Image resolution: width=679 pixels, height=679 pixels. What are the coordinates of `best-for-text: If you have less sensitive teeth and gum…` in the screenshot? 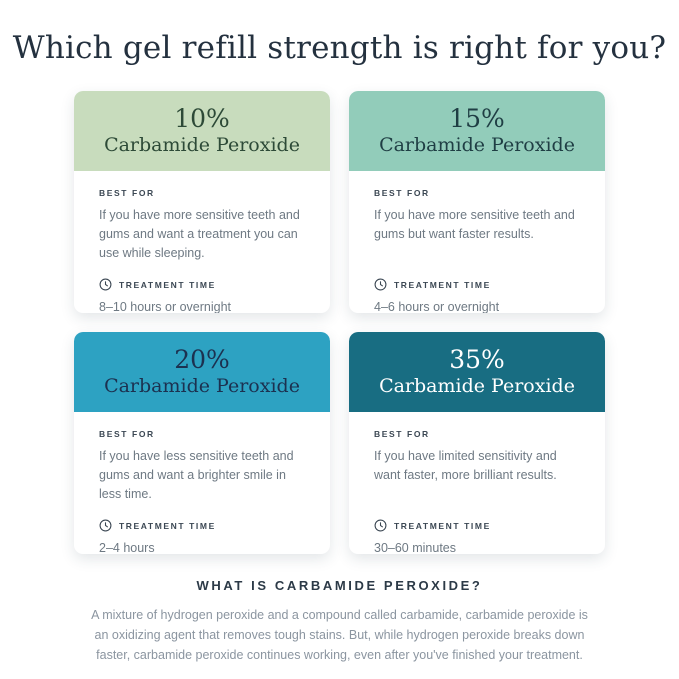 It's located at (196, 475).